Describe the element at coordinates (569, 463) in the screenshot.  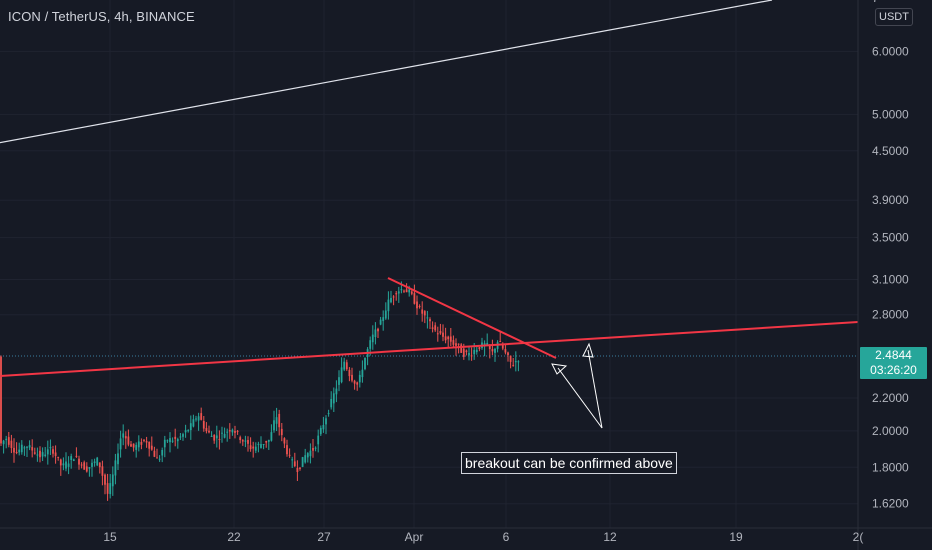
I see `annotation-text: breakout can be confirmed above` at that location.